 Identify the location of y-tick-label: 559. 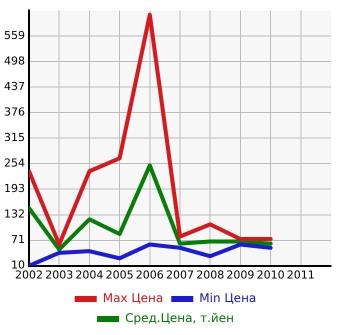
(14, 35).